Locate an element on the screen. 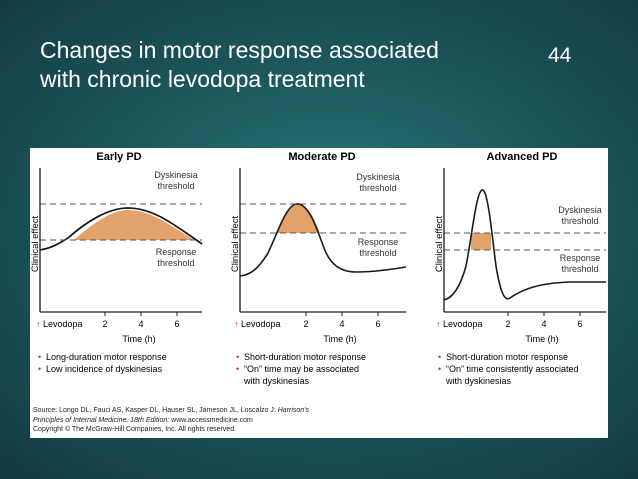  source-url: www.accessmedicine.com is located at coordinates (212, 420).